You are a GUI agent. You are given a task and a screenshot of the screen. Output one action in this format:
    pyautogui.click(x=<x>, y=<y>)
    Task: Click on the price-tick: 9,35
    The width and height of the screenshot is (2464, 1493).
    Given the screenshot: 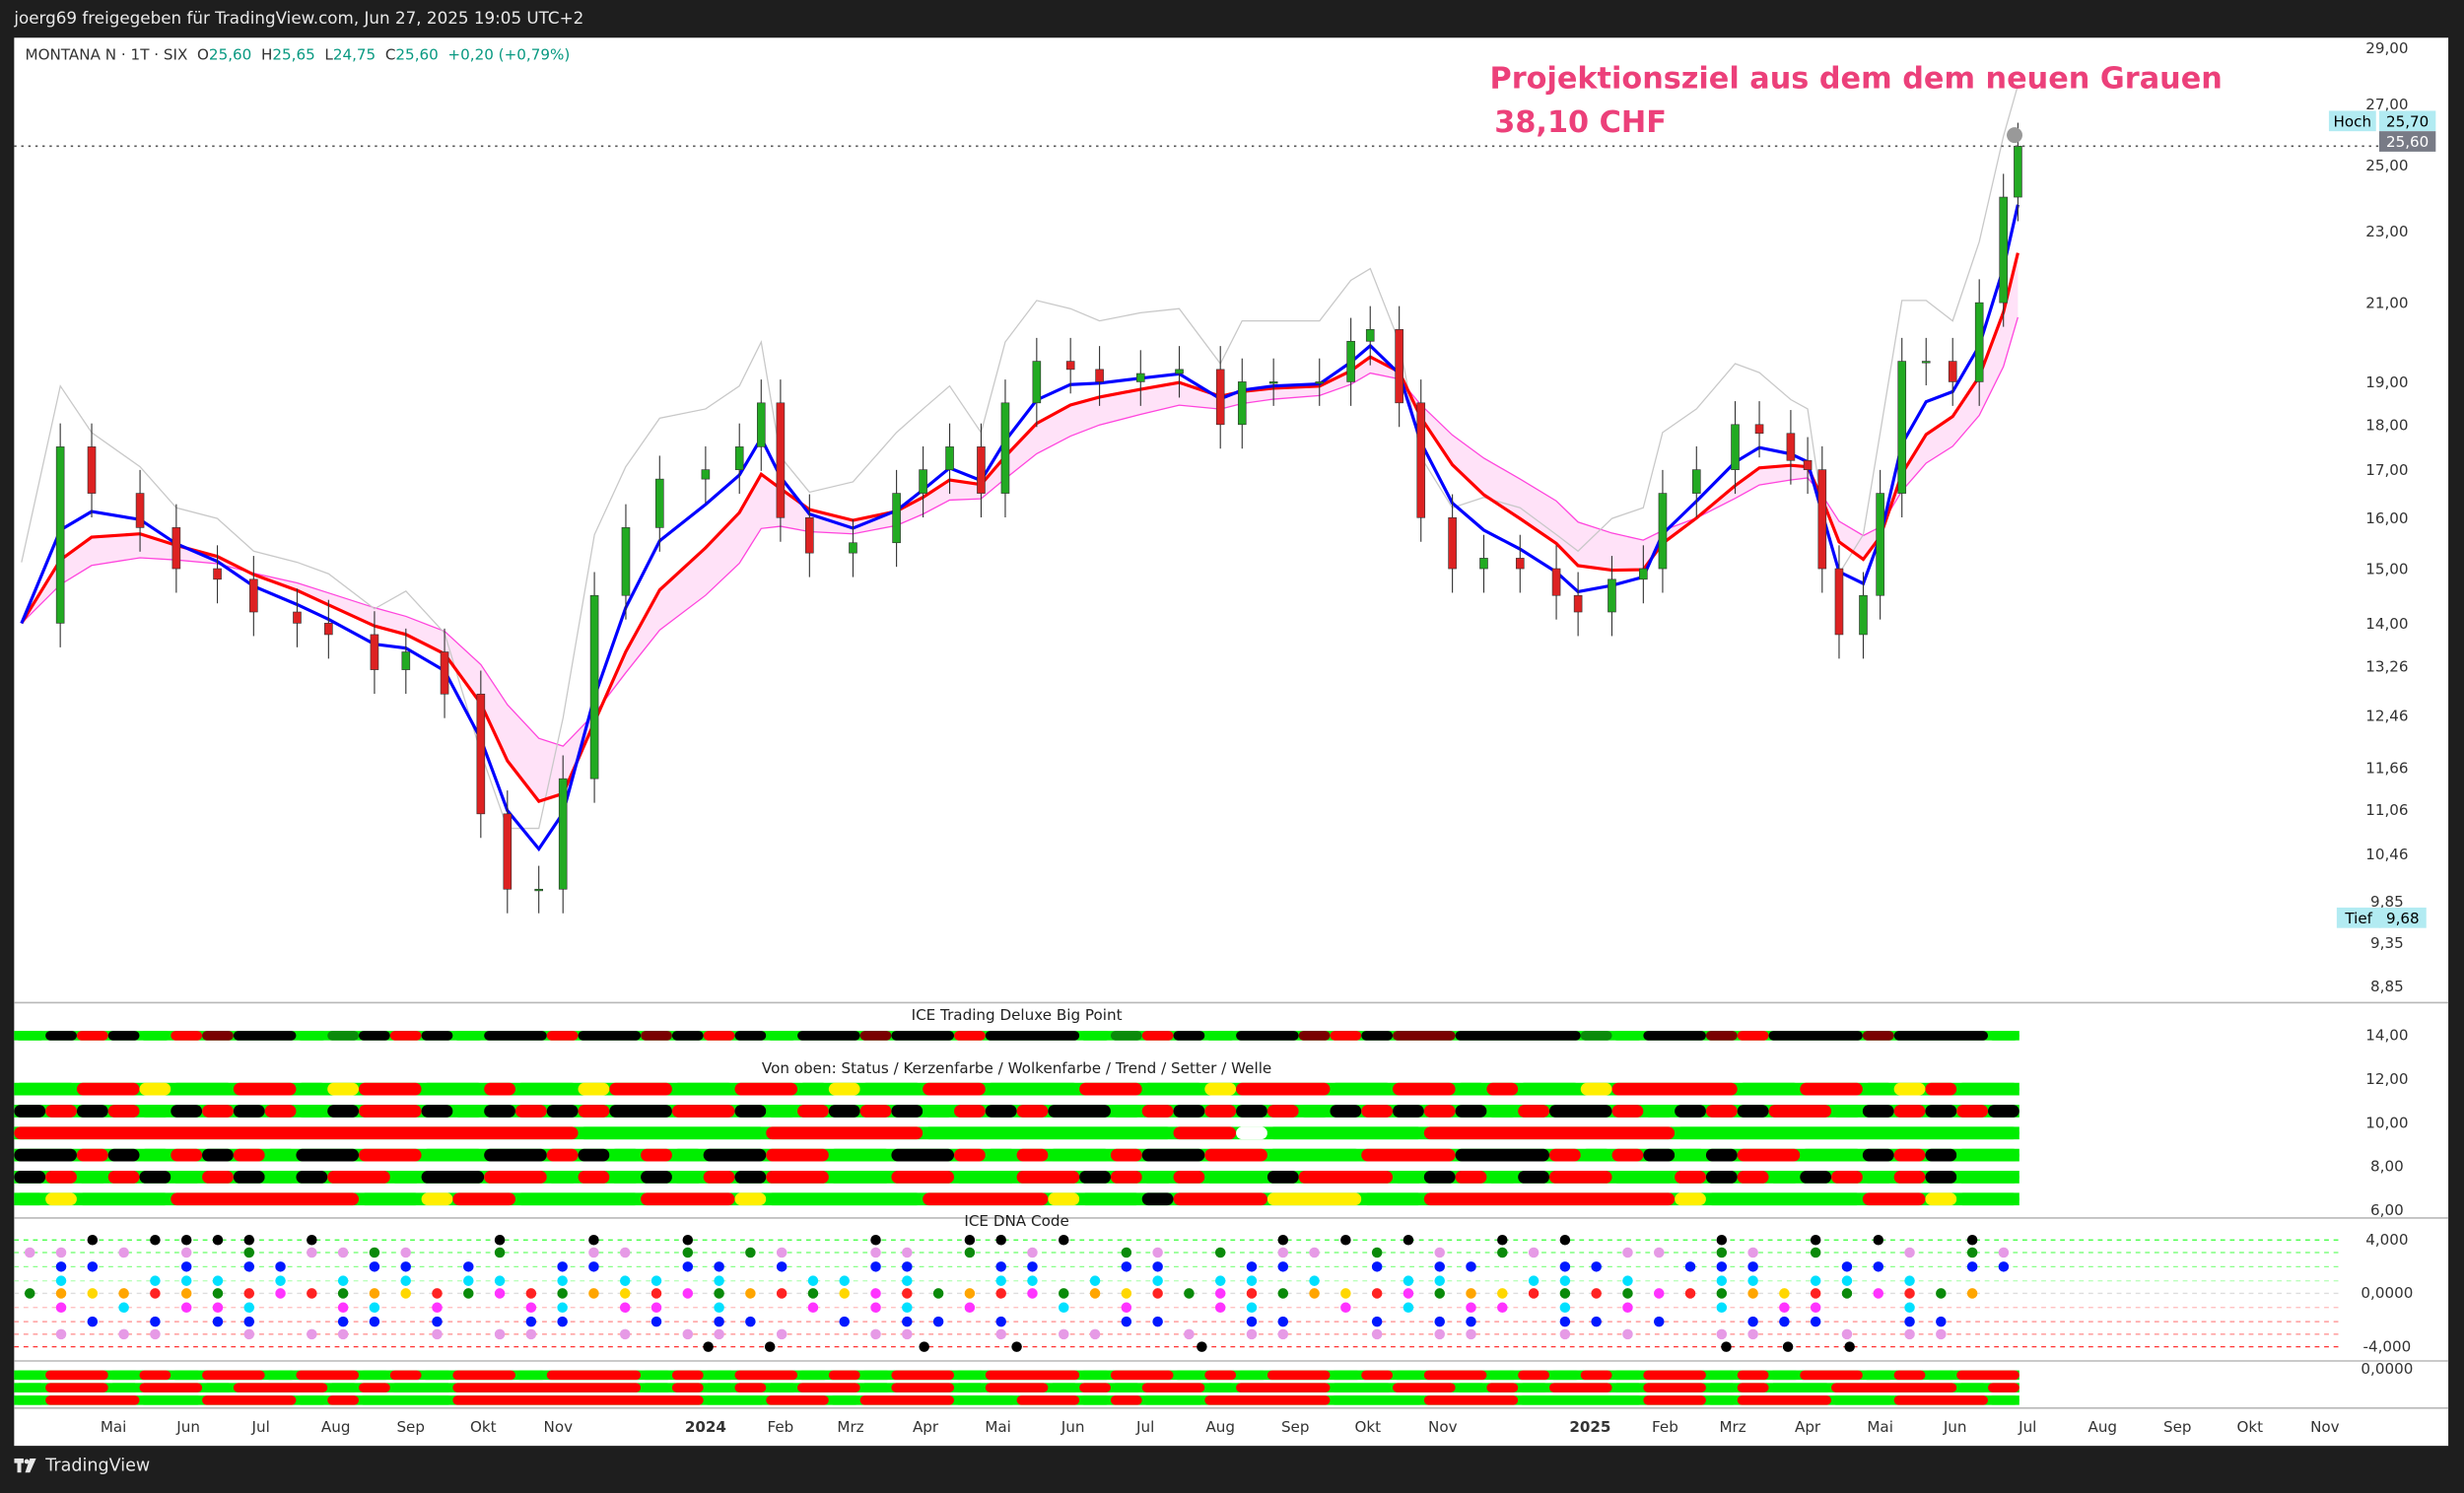 What is the action you would take?
    pyautogui.click(x=2387, y=943)
    